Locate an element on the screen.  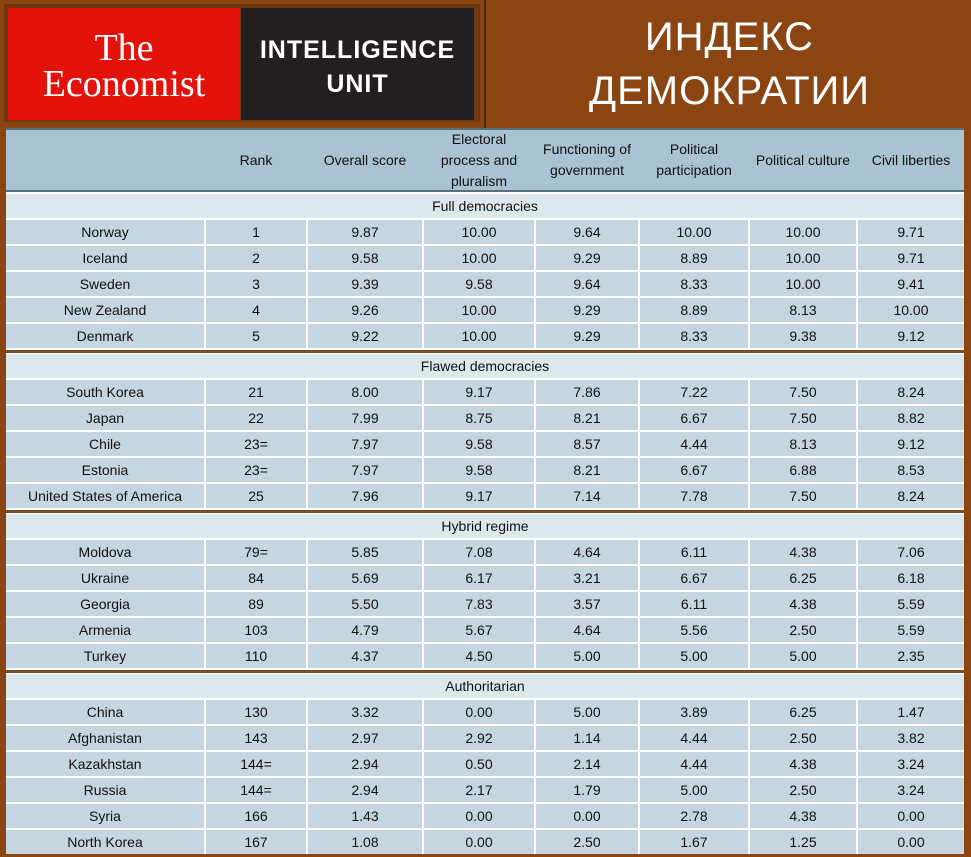
economist-logo: The Economist is located at coordinates (124, 64).